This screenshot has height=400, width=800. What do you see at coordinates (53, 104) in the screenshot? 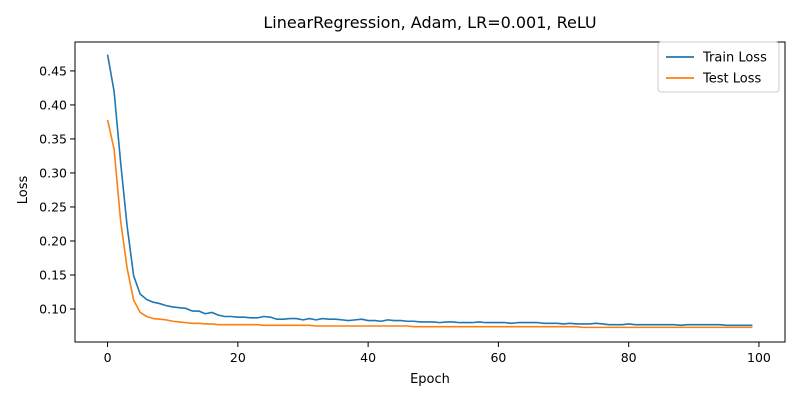
I see `y-tick-label: 0.40` at bounding box center [53, 104].